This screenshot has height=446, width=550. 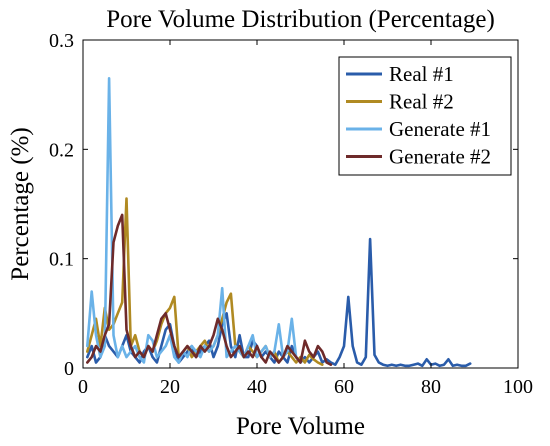 I want to click on y-tick-label: 0.2, so click(x=61, y=150).